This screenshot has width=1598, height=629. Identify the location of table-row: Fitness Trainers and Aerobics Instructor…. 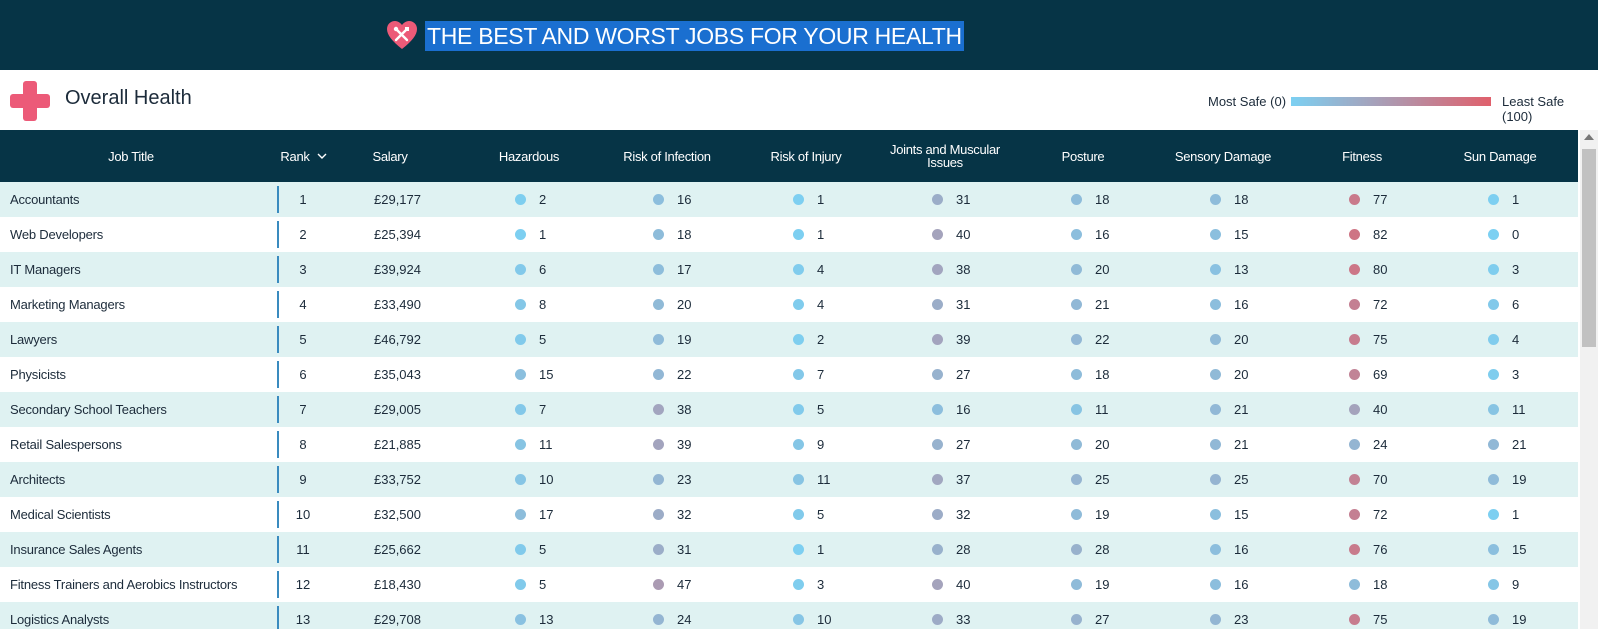
(789, 584).